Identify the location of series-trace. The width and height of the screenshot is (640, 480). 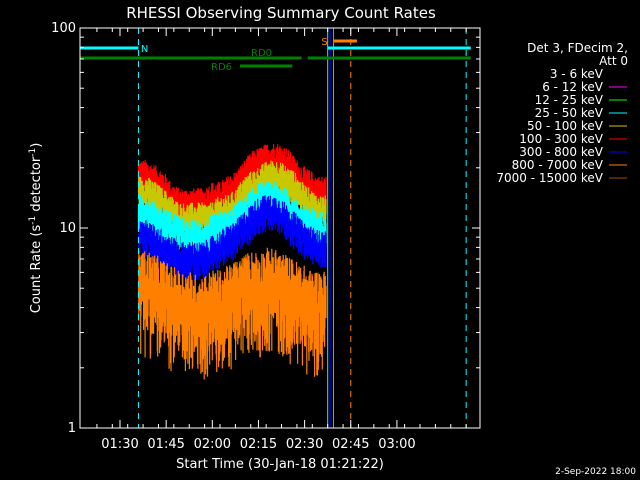
(232, 313).